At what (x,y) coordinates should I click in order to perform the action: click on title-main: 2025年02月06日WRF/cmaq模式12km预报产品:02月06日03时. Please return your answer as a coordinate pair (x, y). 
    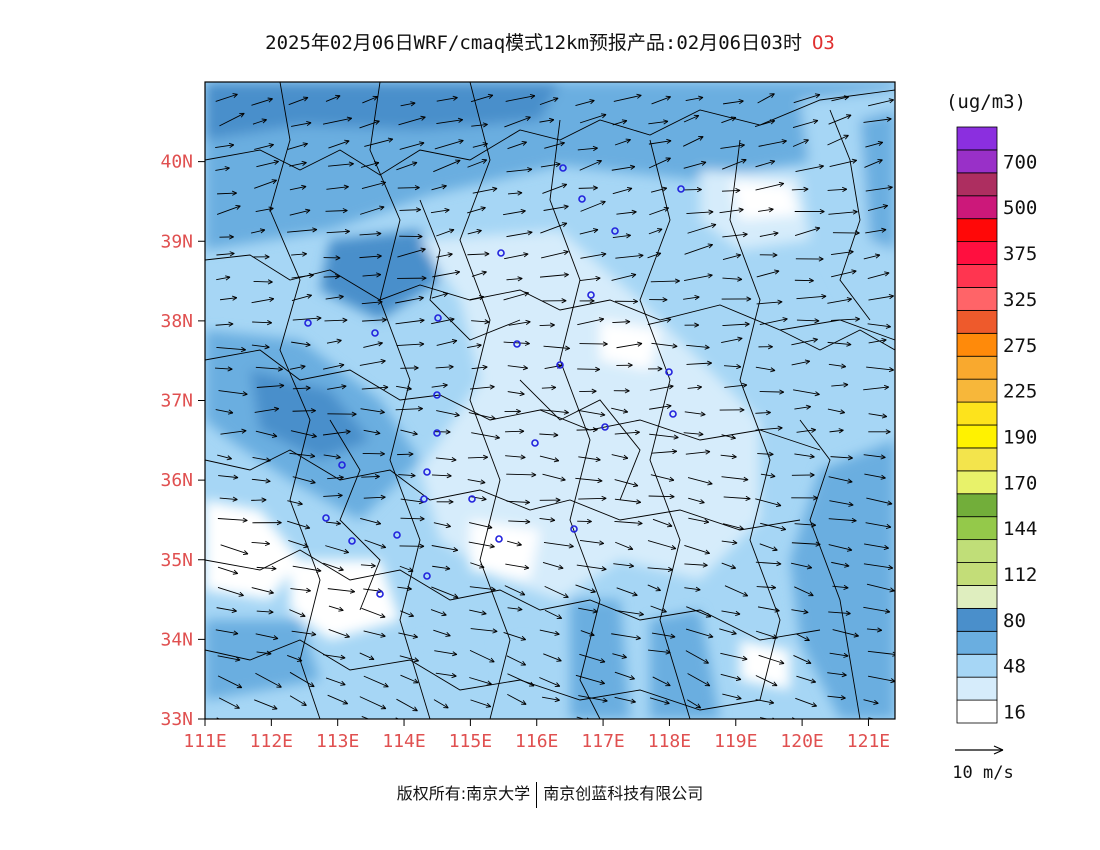
    Looking at the image, I should click on (533, 43).